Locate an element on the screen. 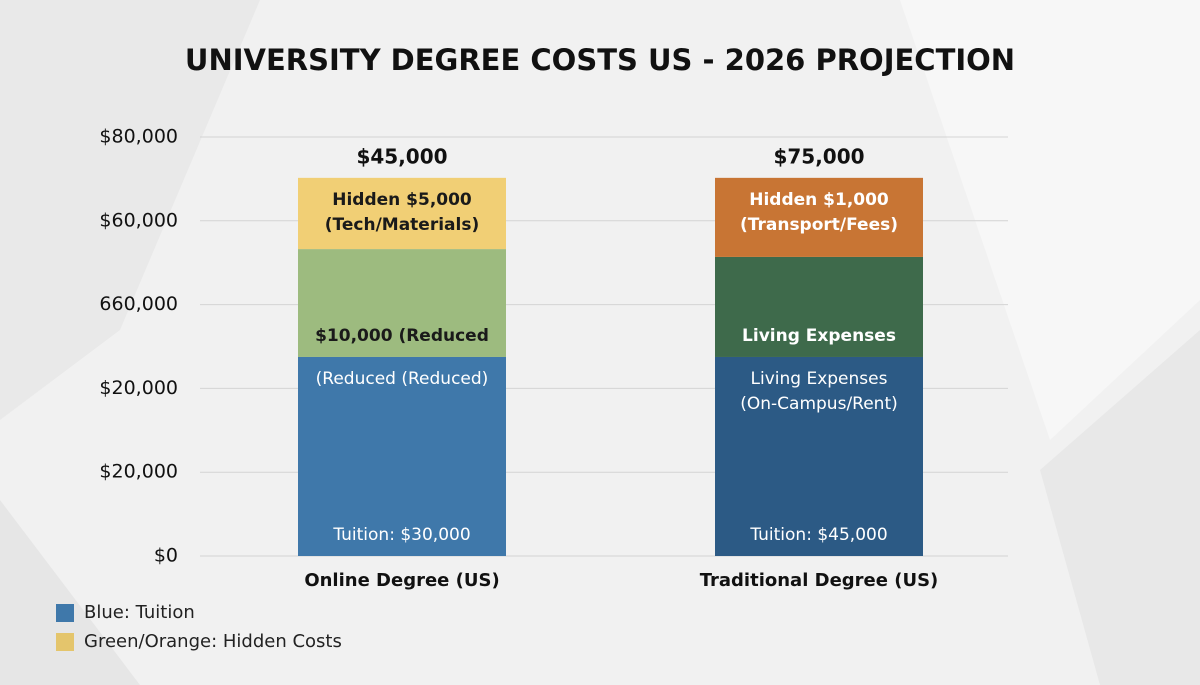  y-tick-label: 660,000 is located at coordinates (138, 304).